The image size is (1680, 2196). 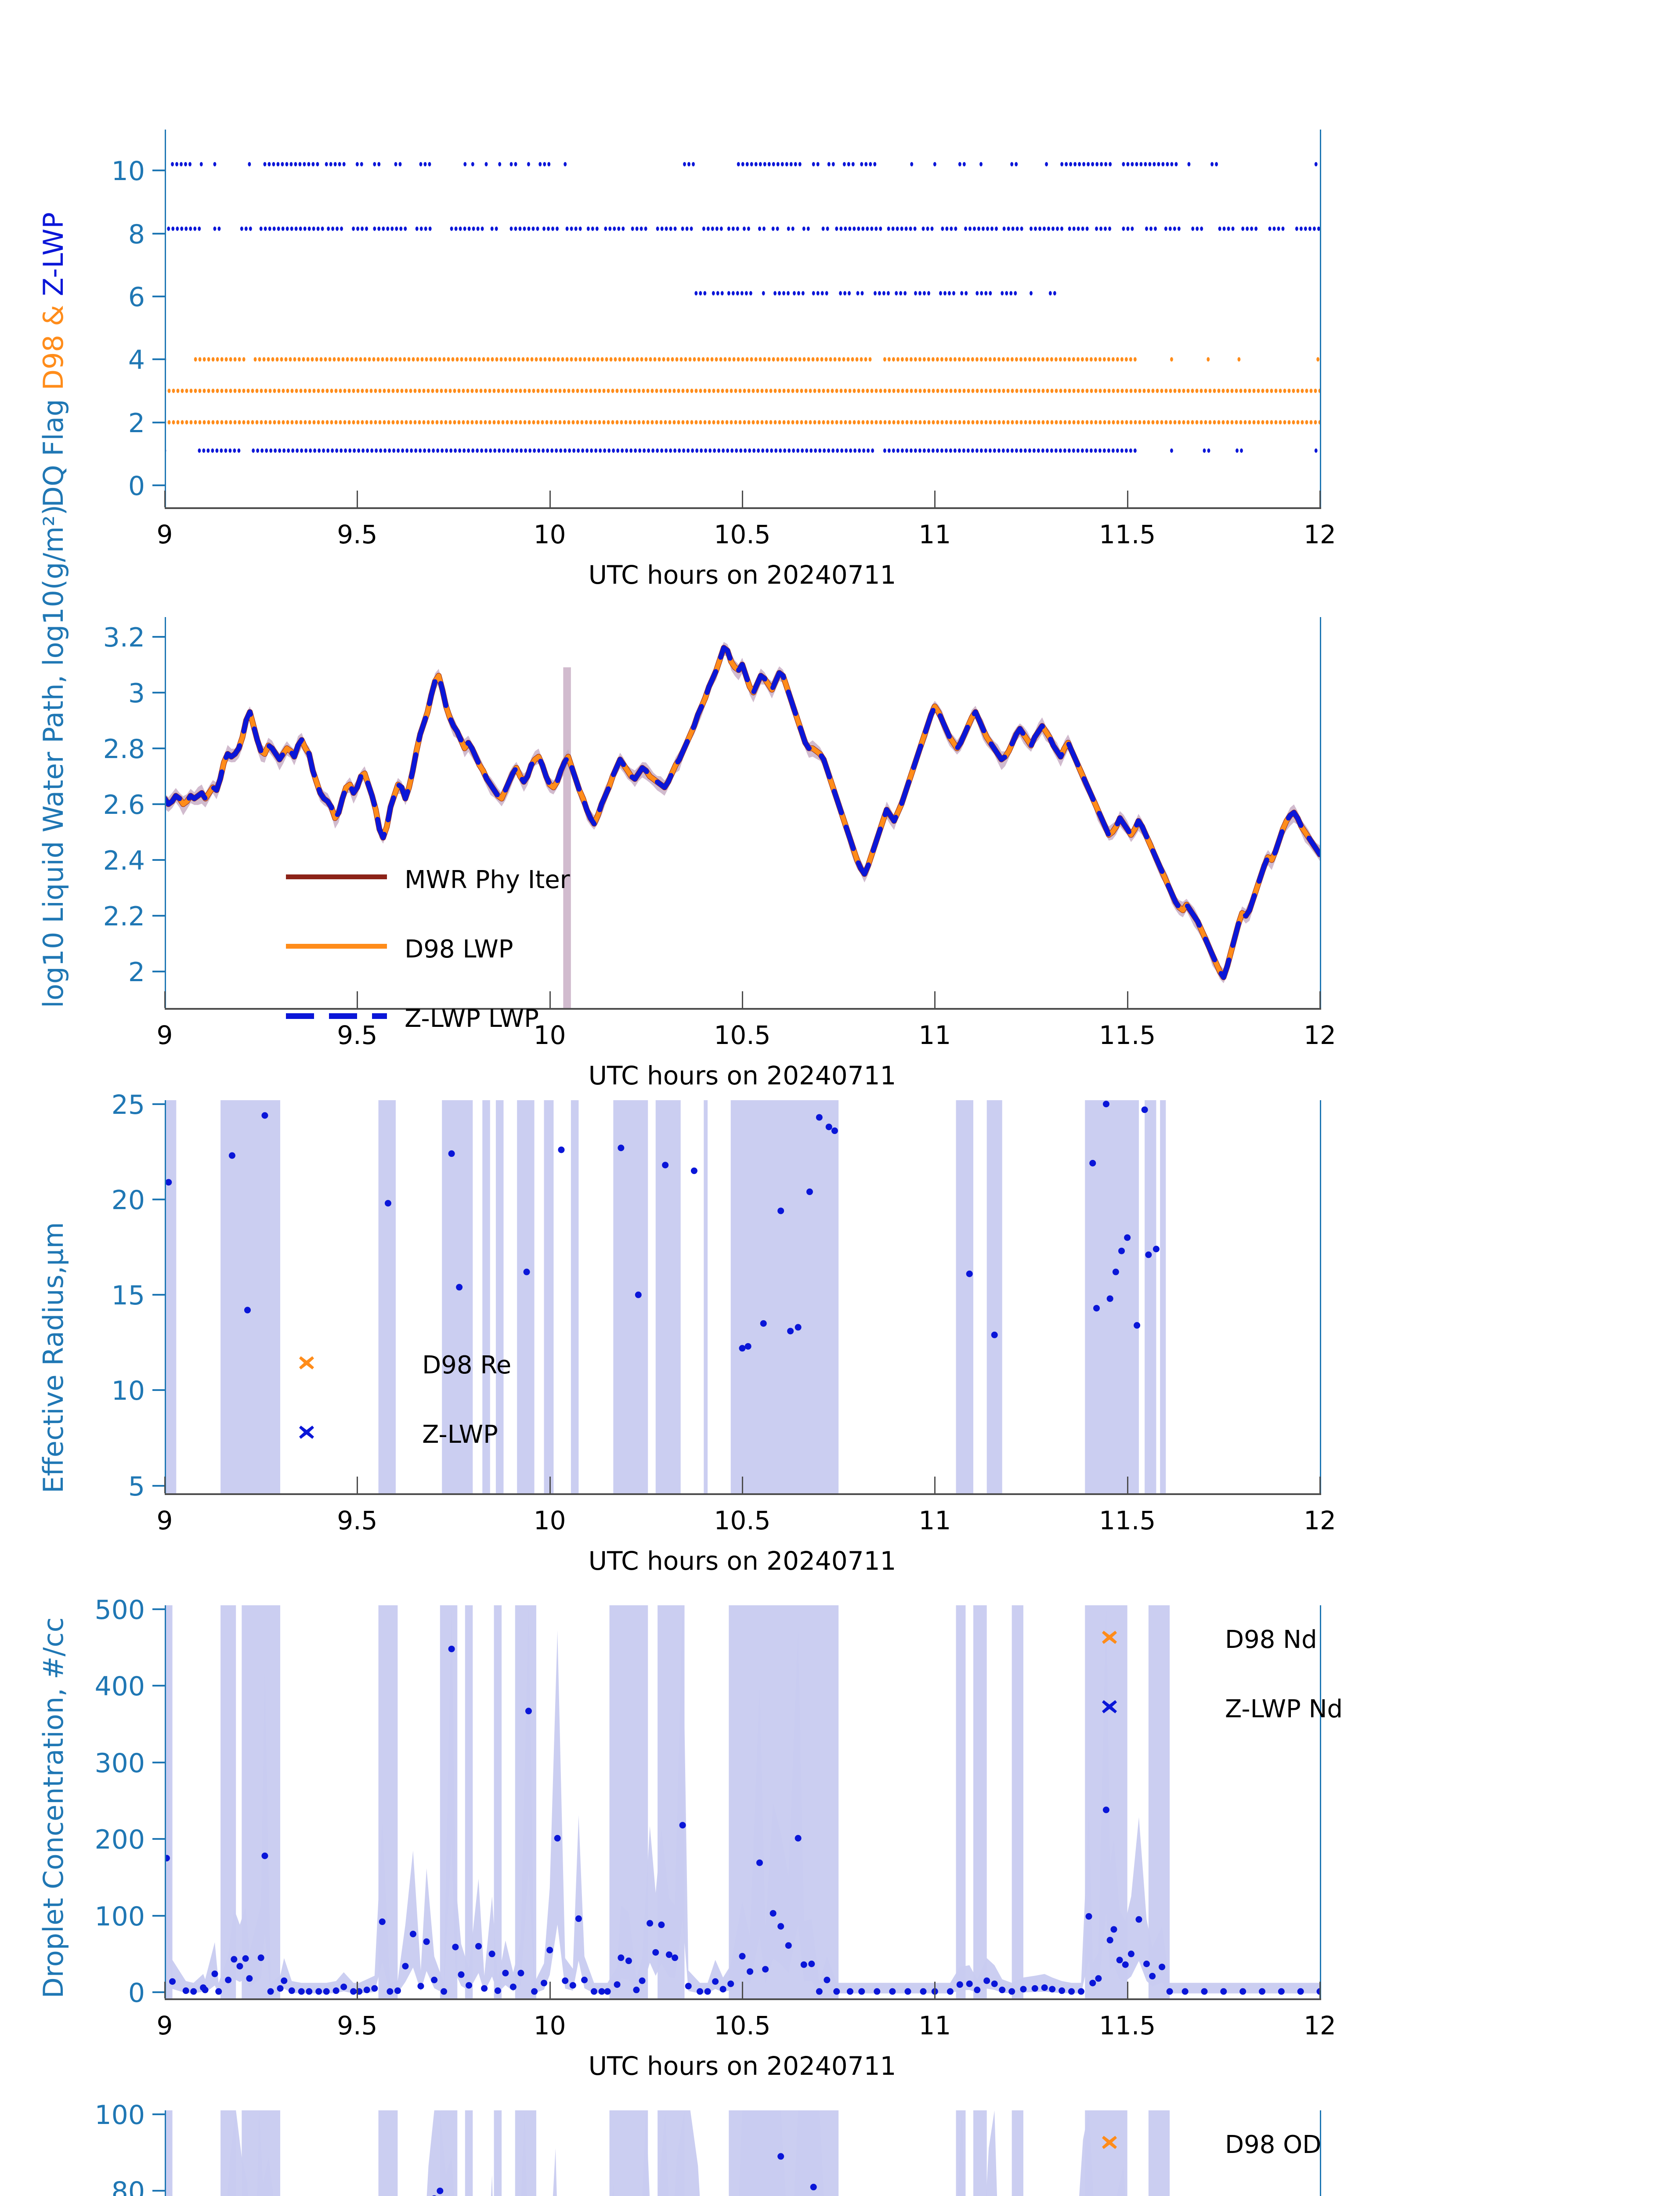 I want to click on legend-label: MWR Phy Iter, so click(x=487, y=880).